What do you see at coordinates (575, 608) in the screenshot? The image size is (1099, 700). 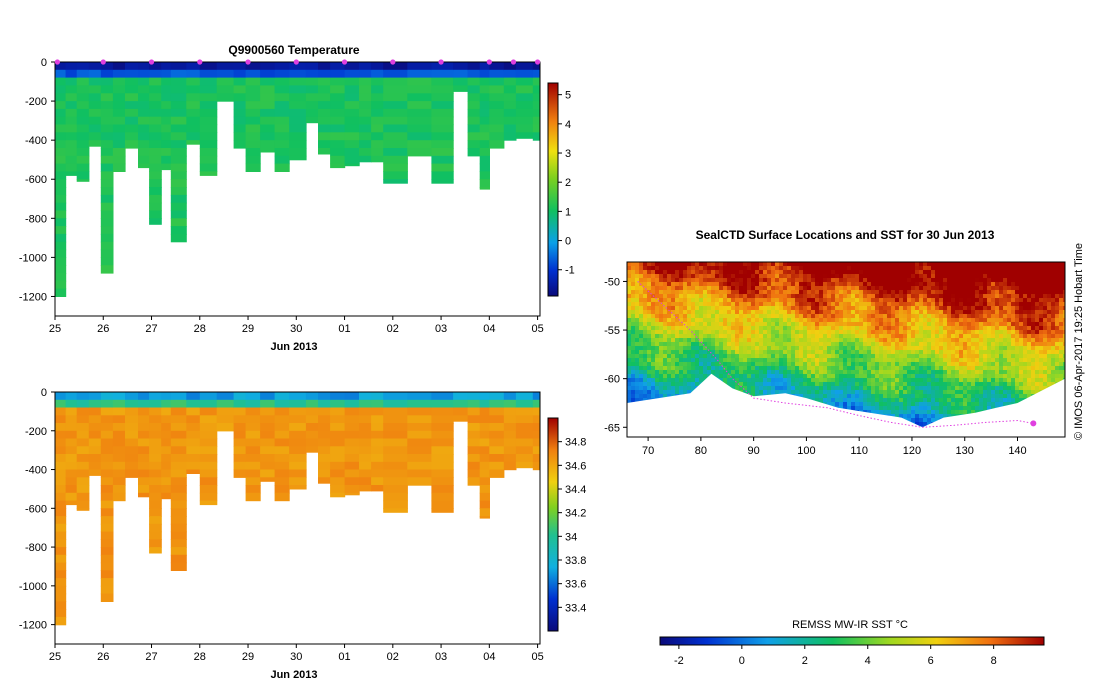 I see `colorbar-tick-label: 33.4` at bounding box center [575, 608].